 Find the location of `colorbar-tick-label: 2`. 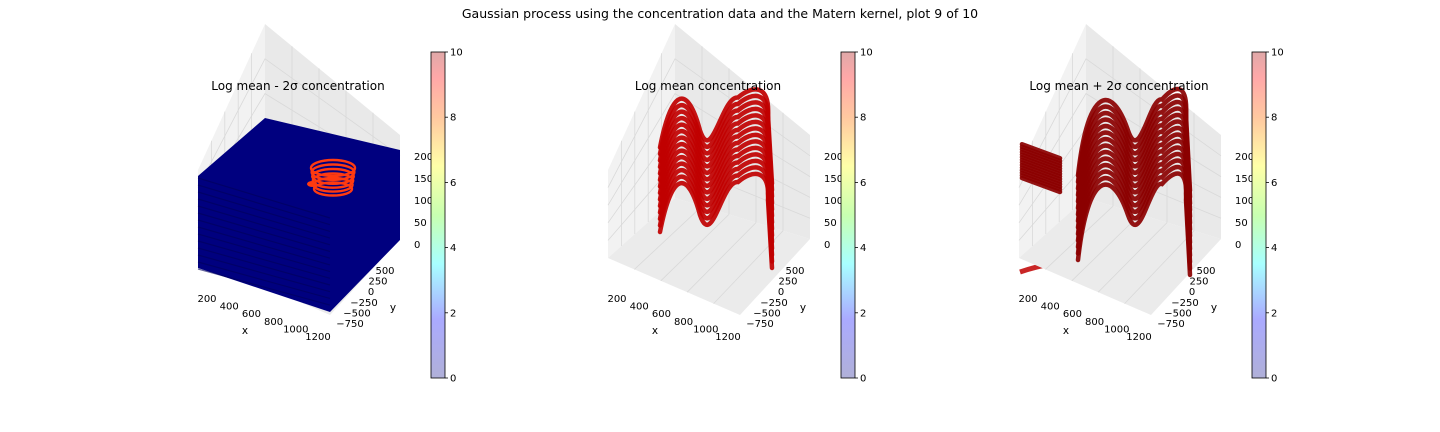

colorbar-tick-label: 2 is located at coordinates (863, 313).